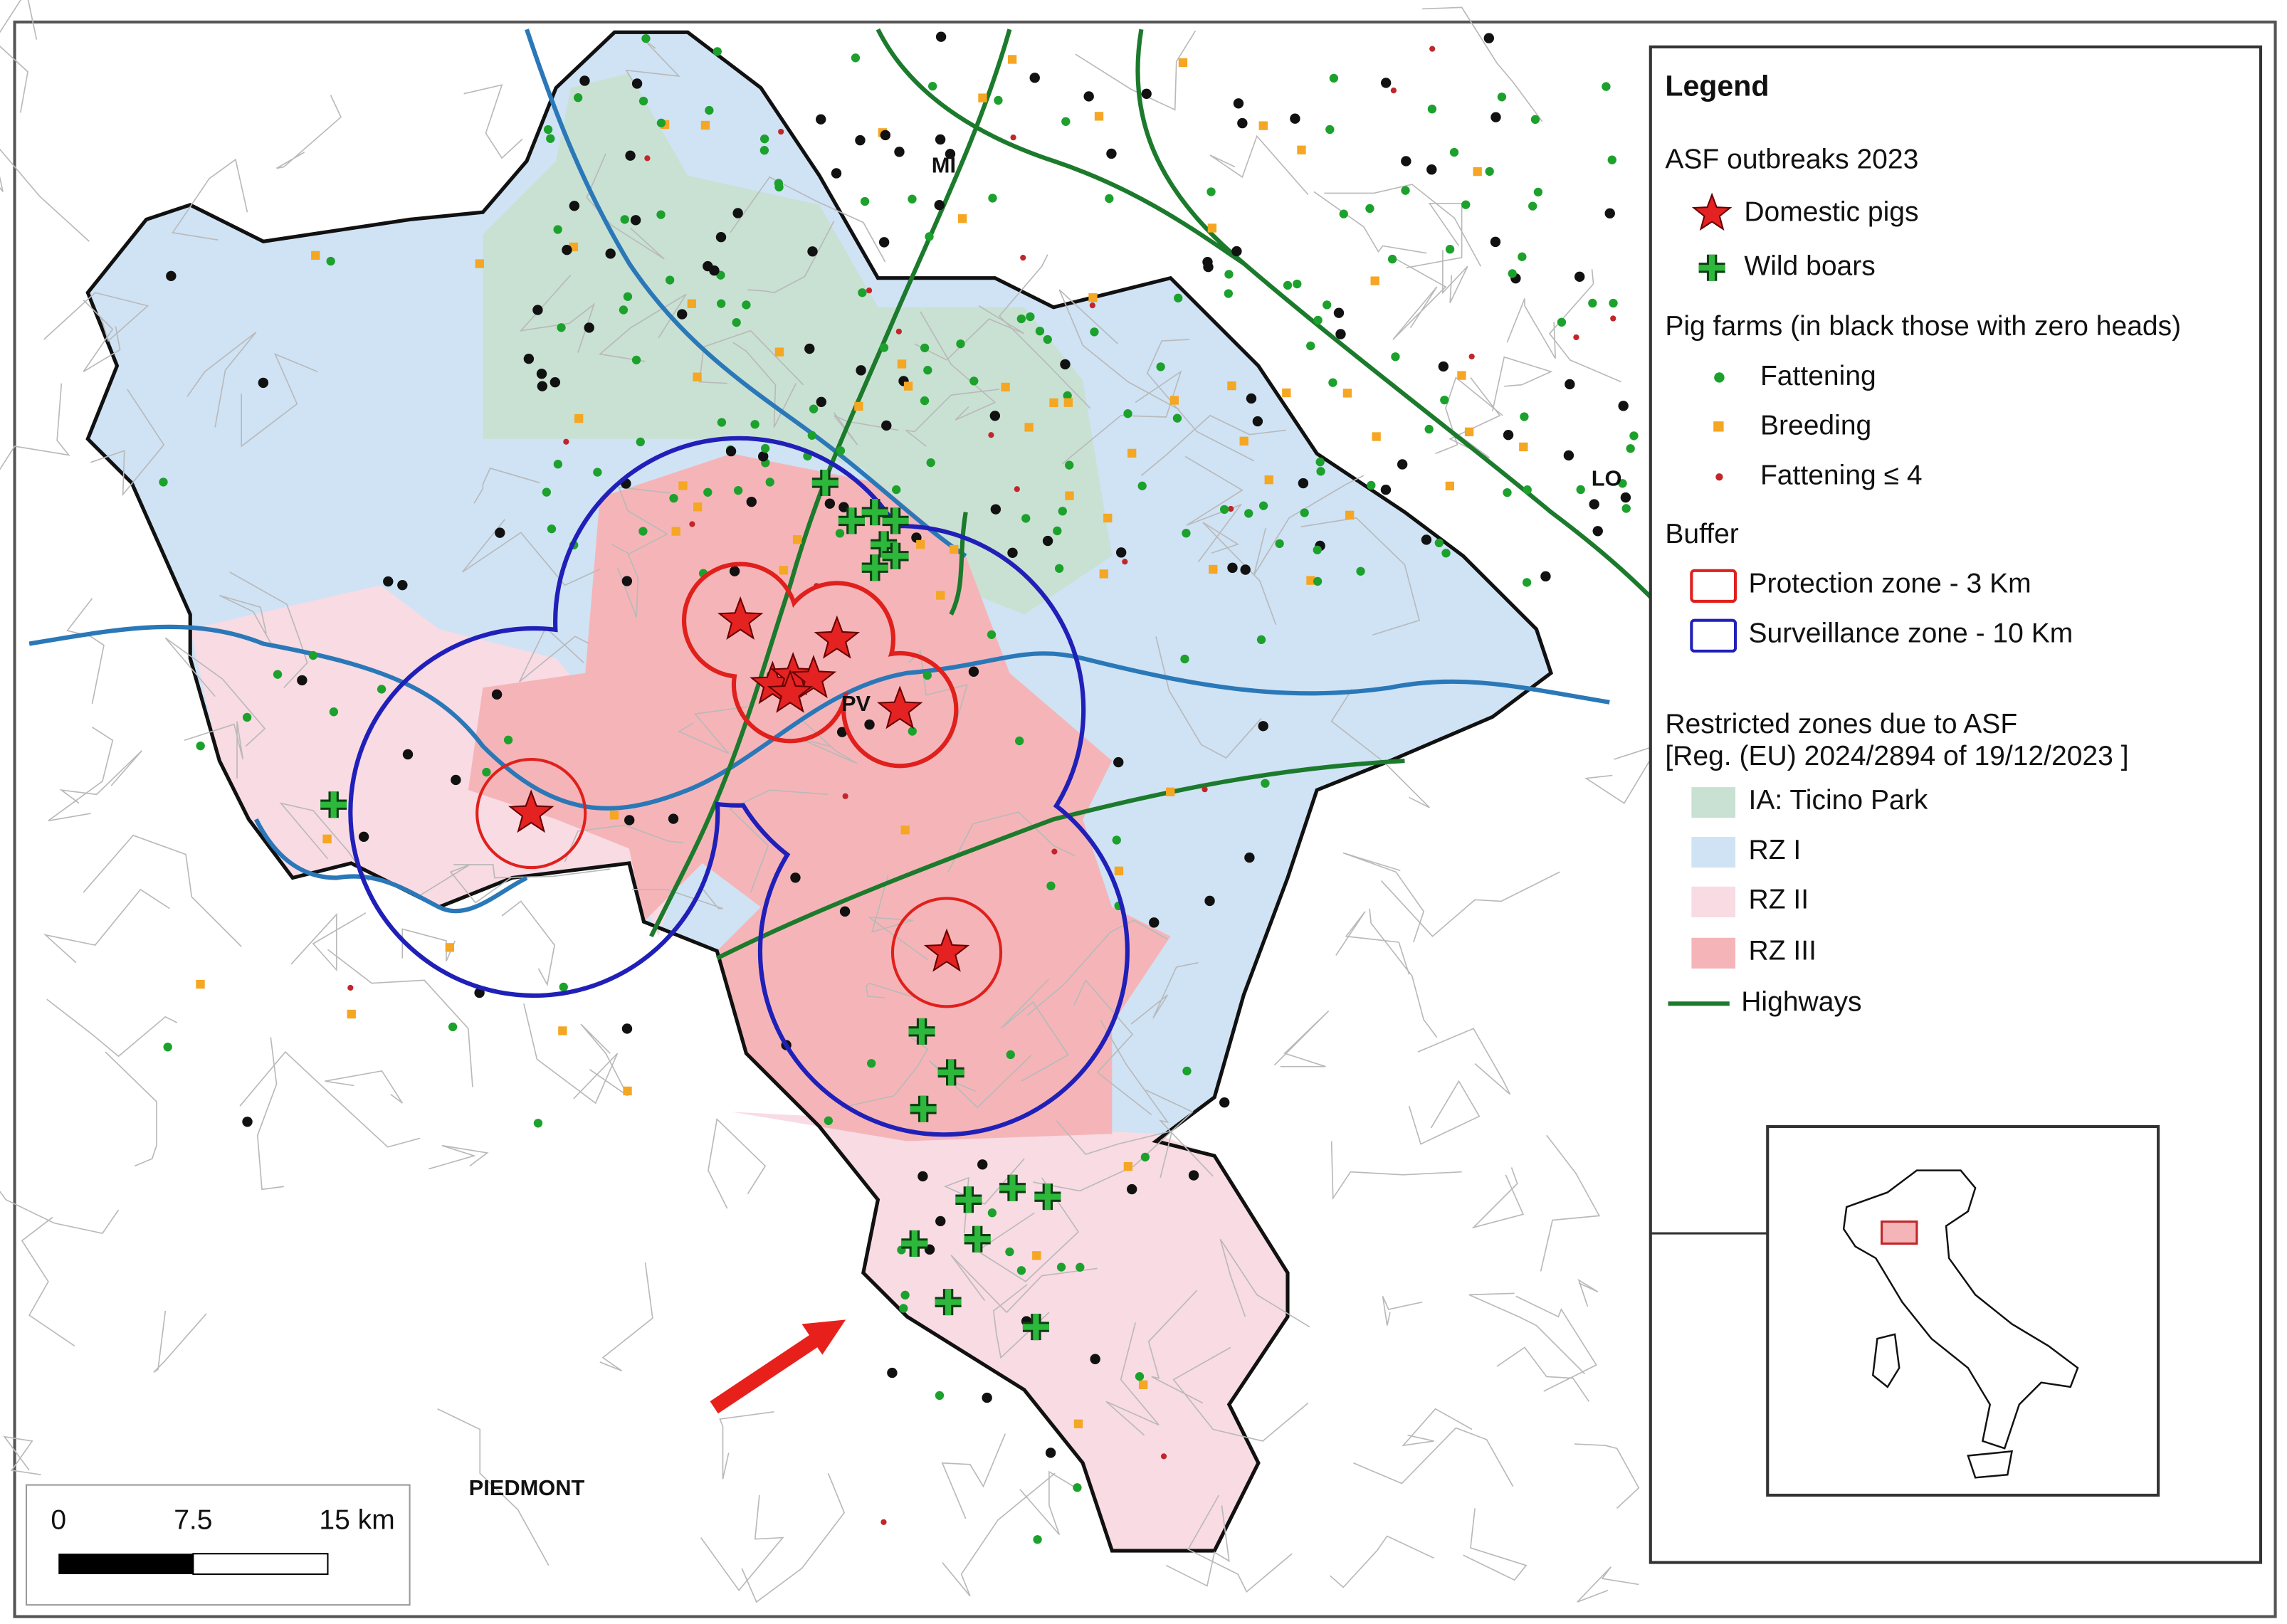 The height and width of the screenshot is (1624, 2287). I want to click on highway, so click(830, 483).